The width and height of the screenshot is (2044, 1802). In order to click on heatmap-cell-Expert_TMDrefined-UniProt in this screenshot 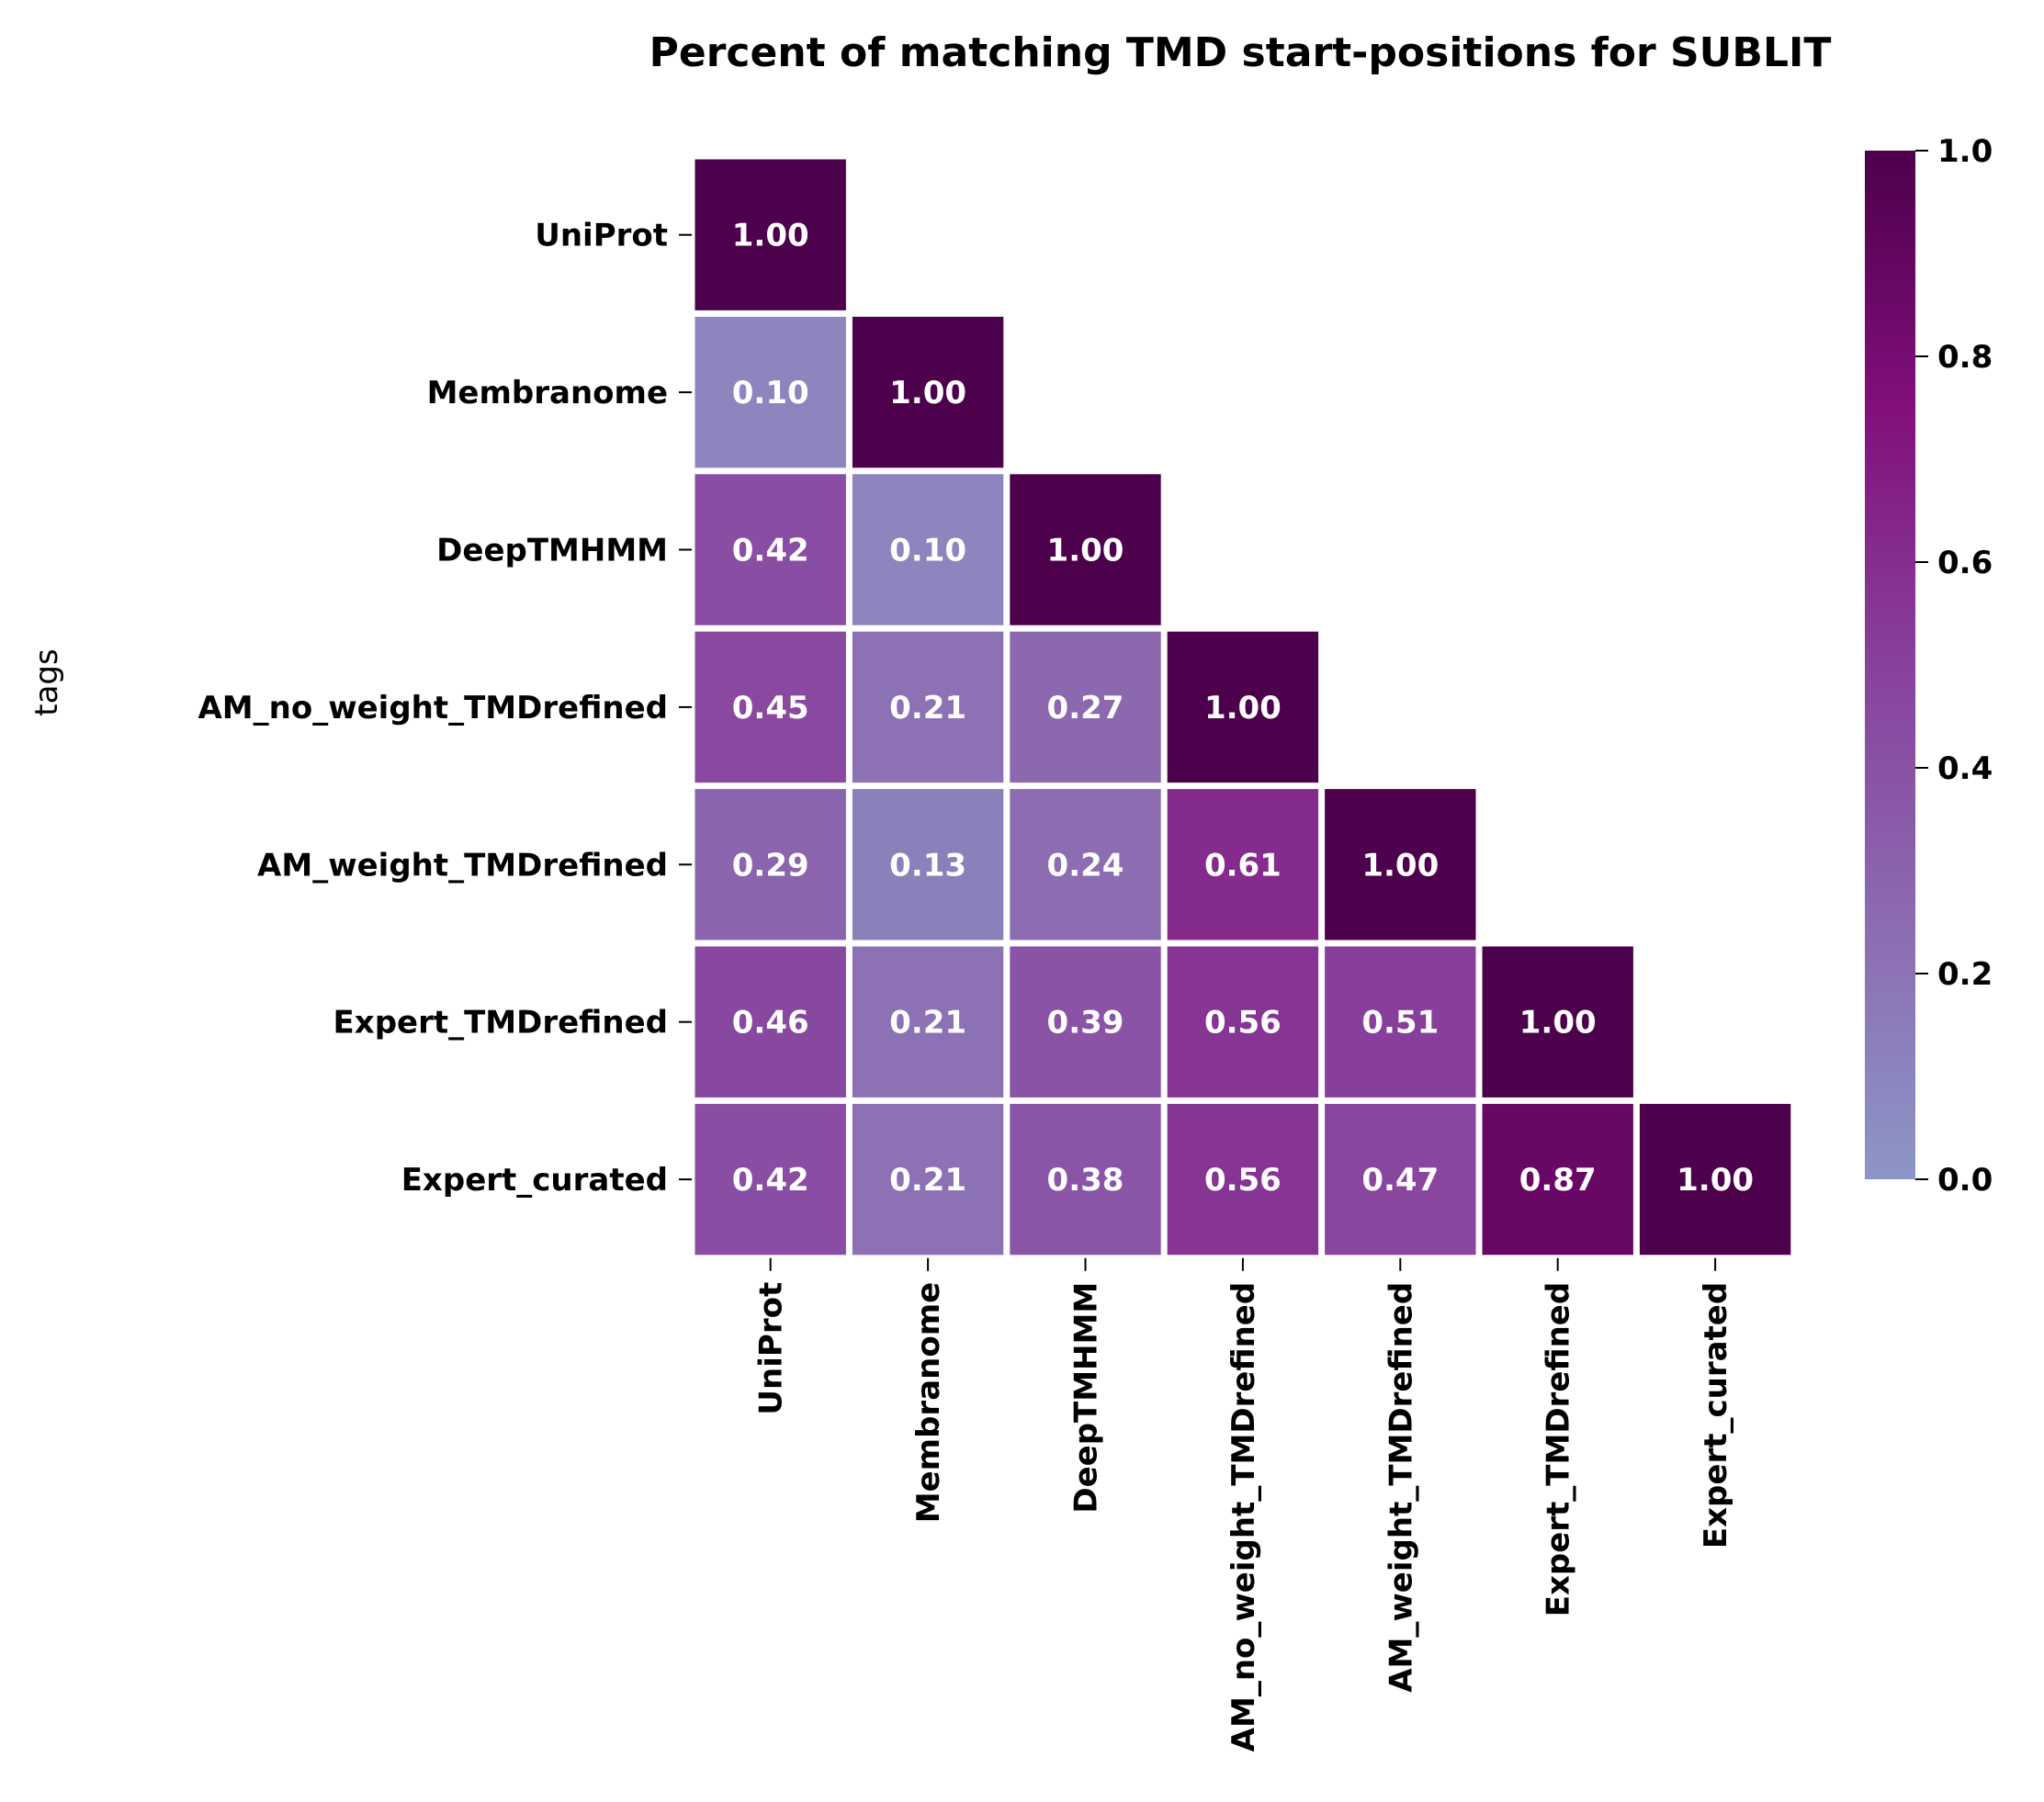, I will do `click(770, 1022)`.